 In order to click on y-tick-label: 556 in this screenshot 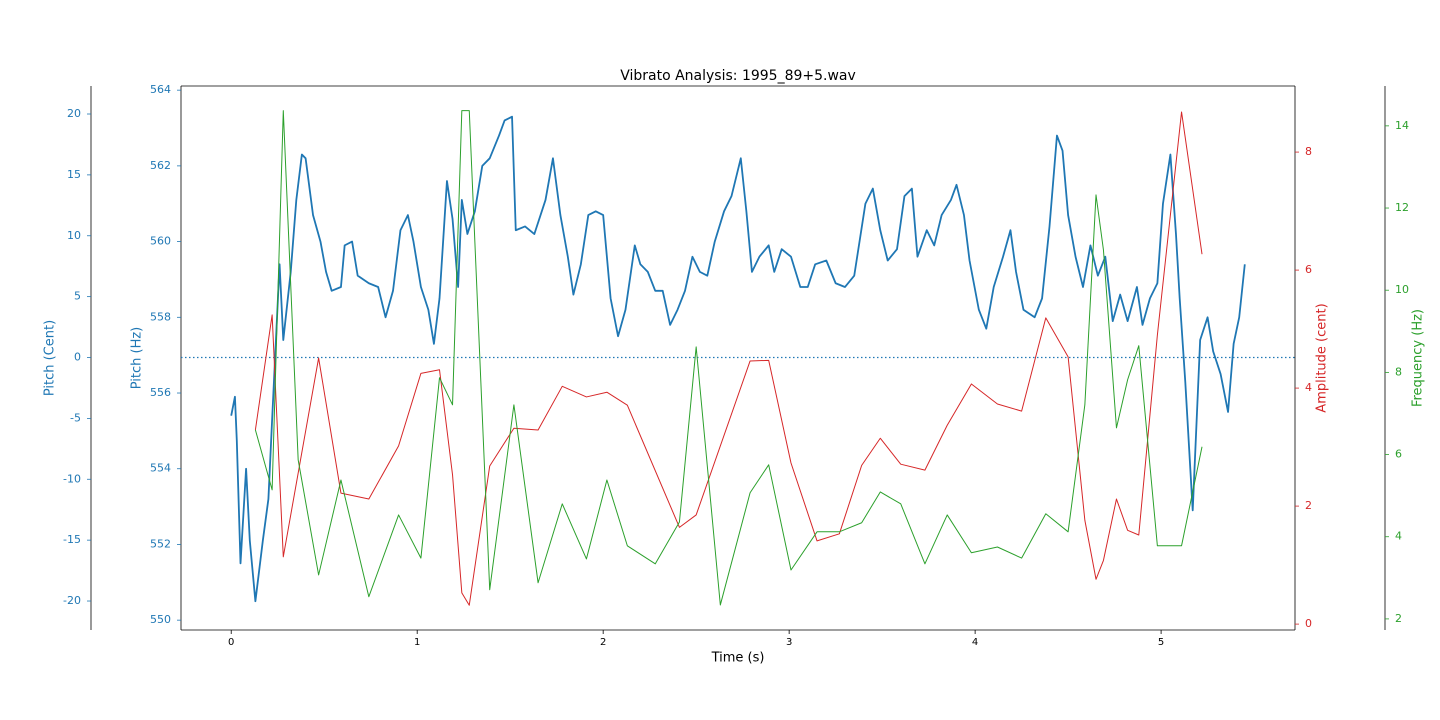, I will do `click(160, 392)`.